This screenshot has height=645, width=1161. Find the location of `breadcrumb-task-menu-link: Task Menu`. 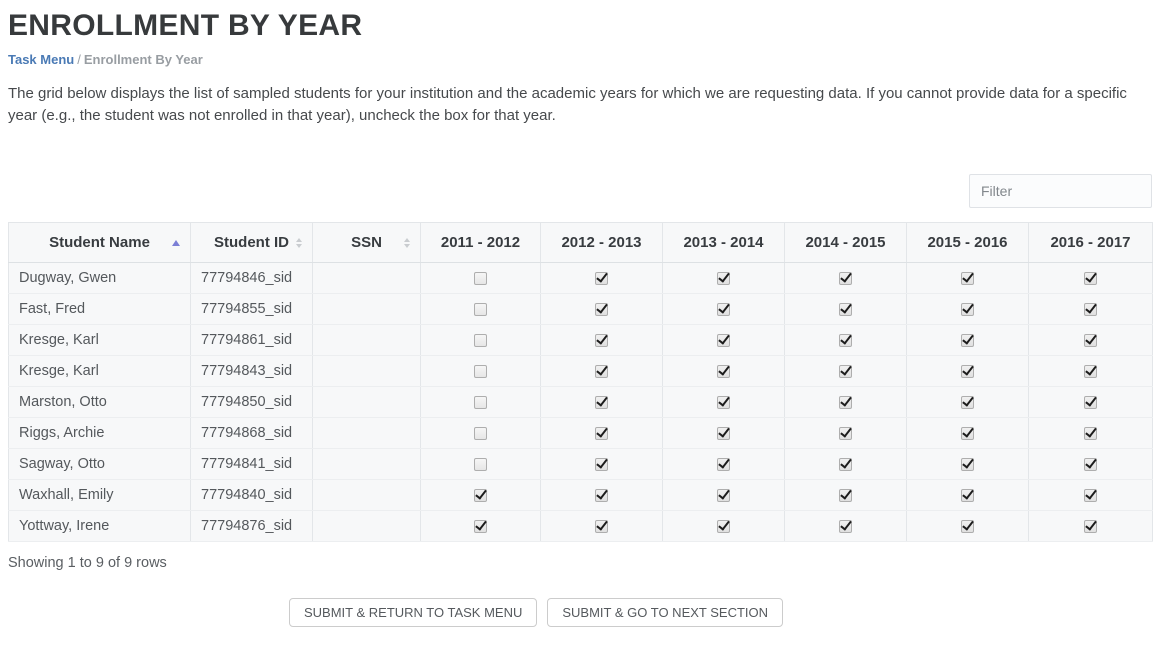

breadcrumb-task-menu-link: Task Menu is located at coordinates (41, 59).